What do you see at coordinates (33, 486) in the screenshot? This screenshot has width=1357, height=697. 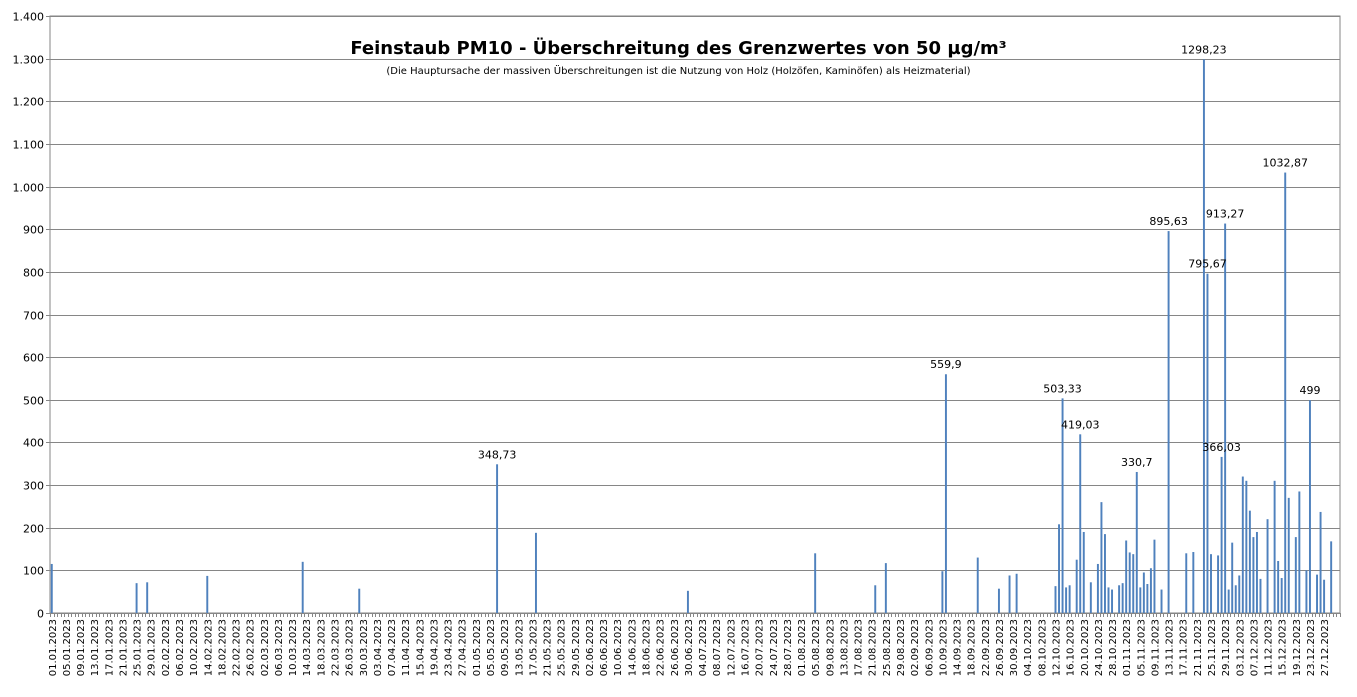 I see `y-tick-label: 300` at bounding box center [33, 486].